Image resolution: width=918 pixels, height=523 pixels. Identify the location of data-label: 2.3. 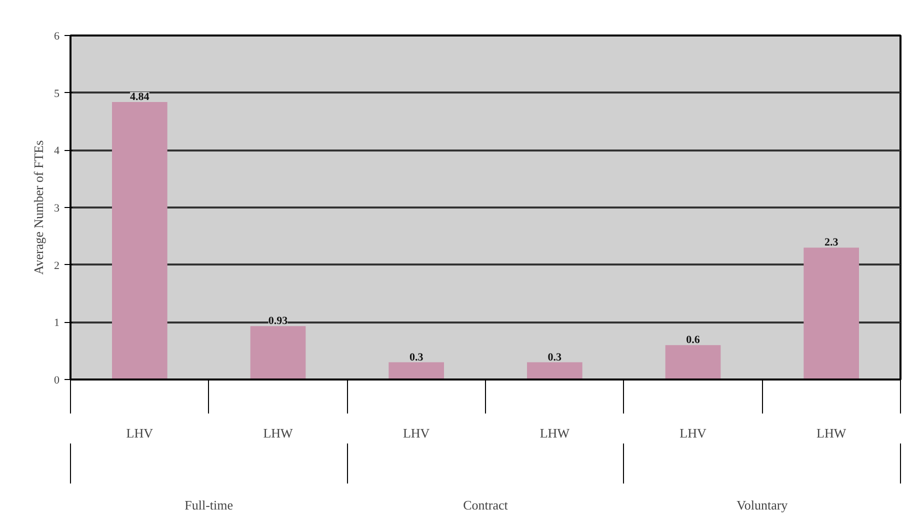
(831, 242).